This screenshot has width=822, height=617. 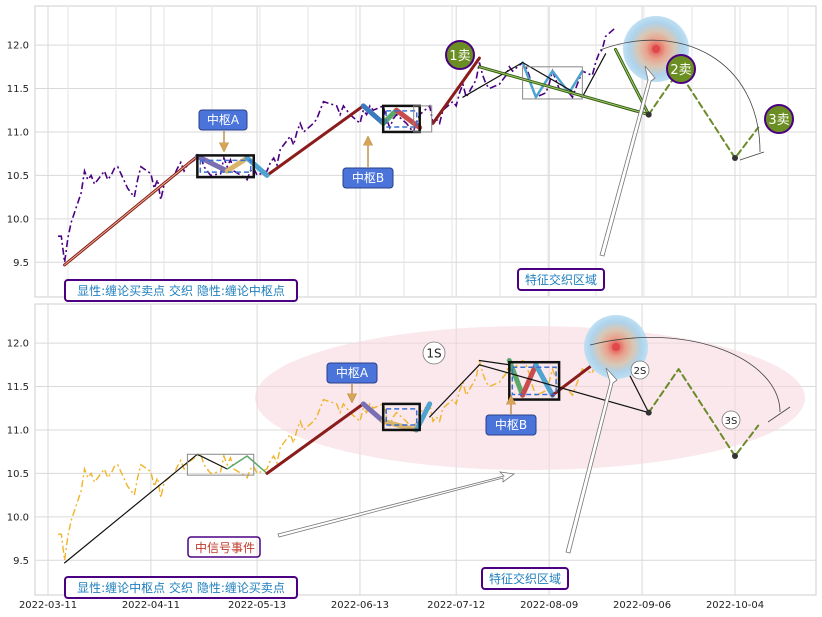 I want to click on svg-text: 2卖, so click(x=680, y=70).